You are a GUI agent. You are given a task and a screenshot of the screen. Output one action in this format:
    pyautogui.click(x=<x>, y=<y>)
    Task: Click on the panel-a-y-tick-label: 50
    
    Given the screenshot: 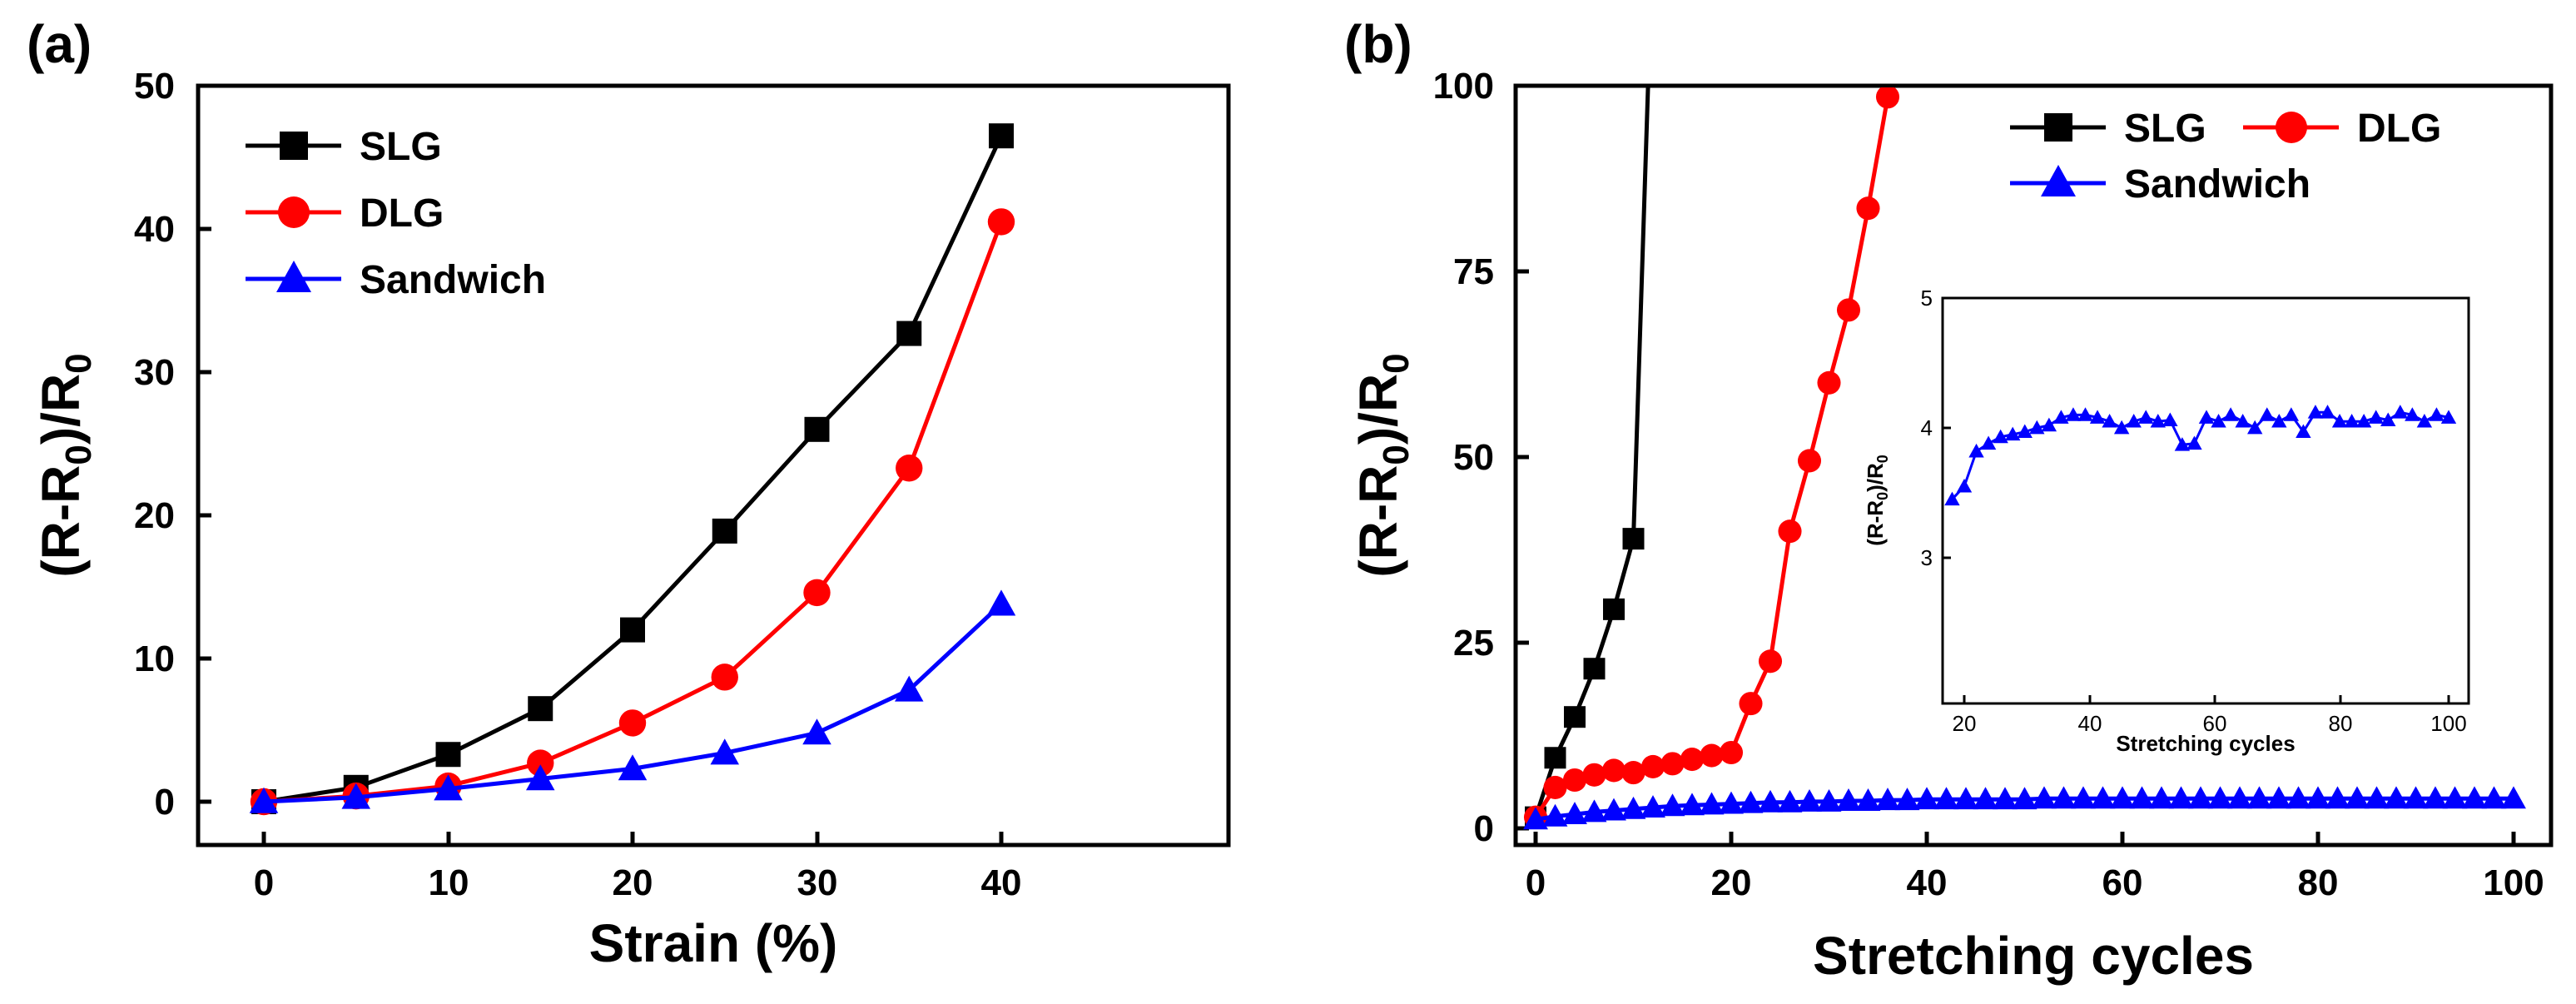 What is the action you would take?
    pyautogui.click(x=154, y=86)
    